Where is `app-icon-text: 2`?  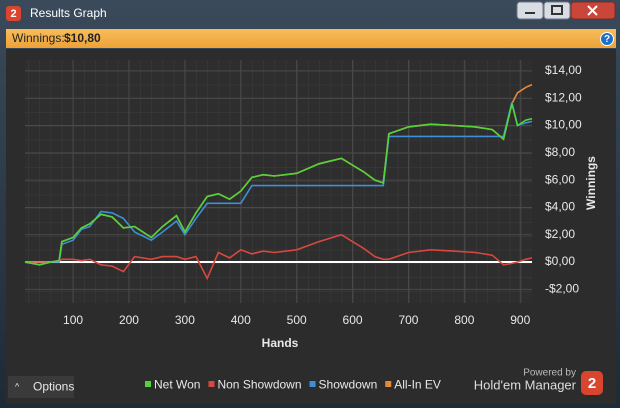
app-icon-text: 2 is located at coordinates (13, 14).